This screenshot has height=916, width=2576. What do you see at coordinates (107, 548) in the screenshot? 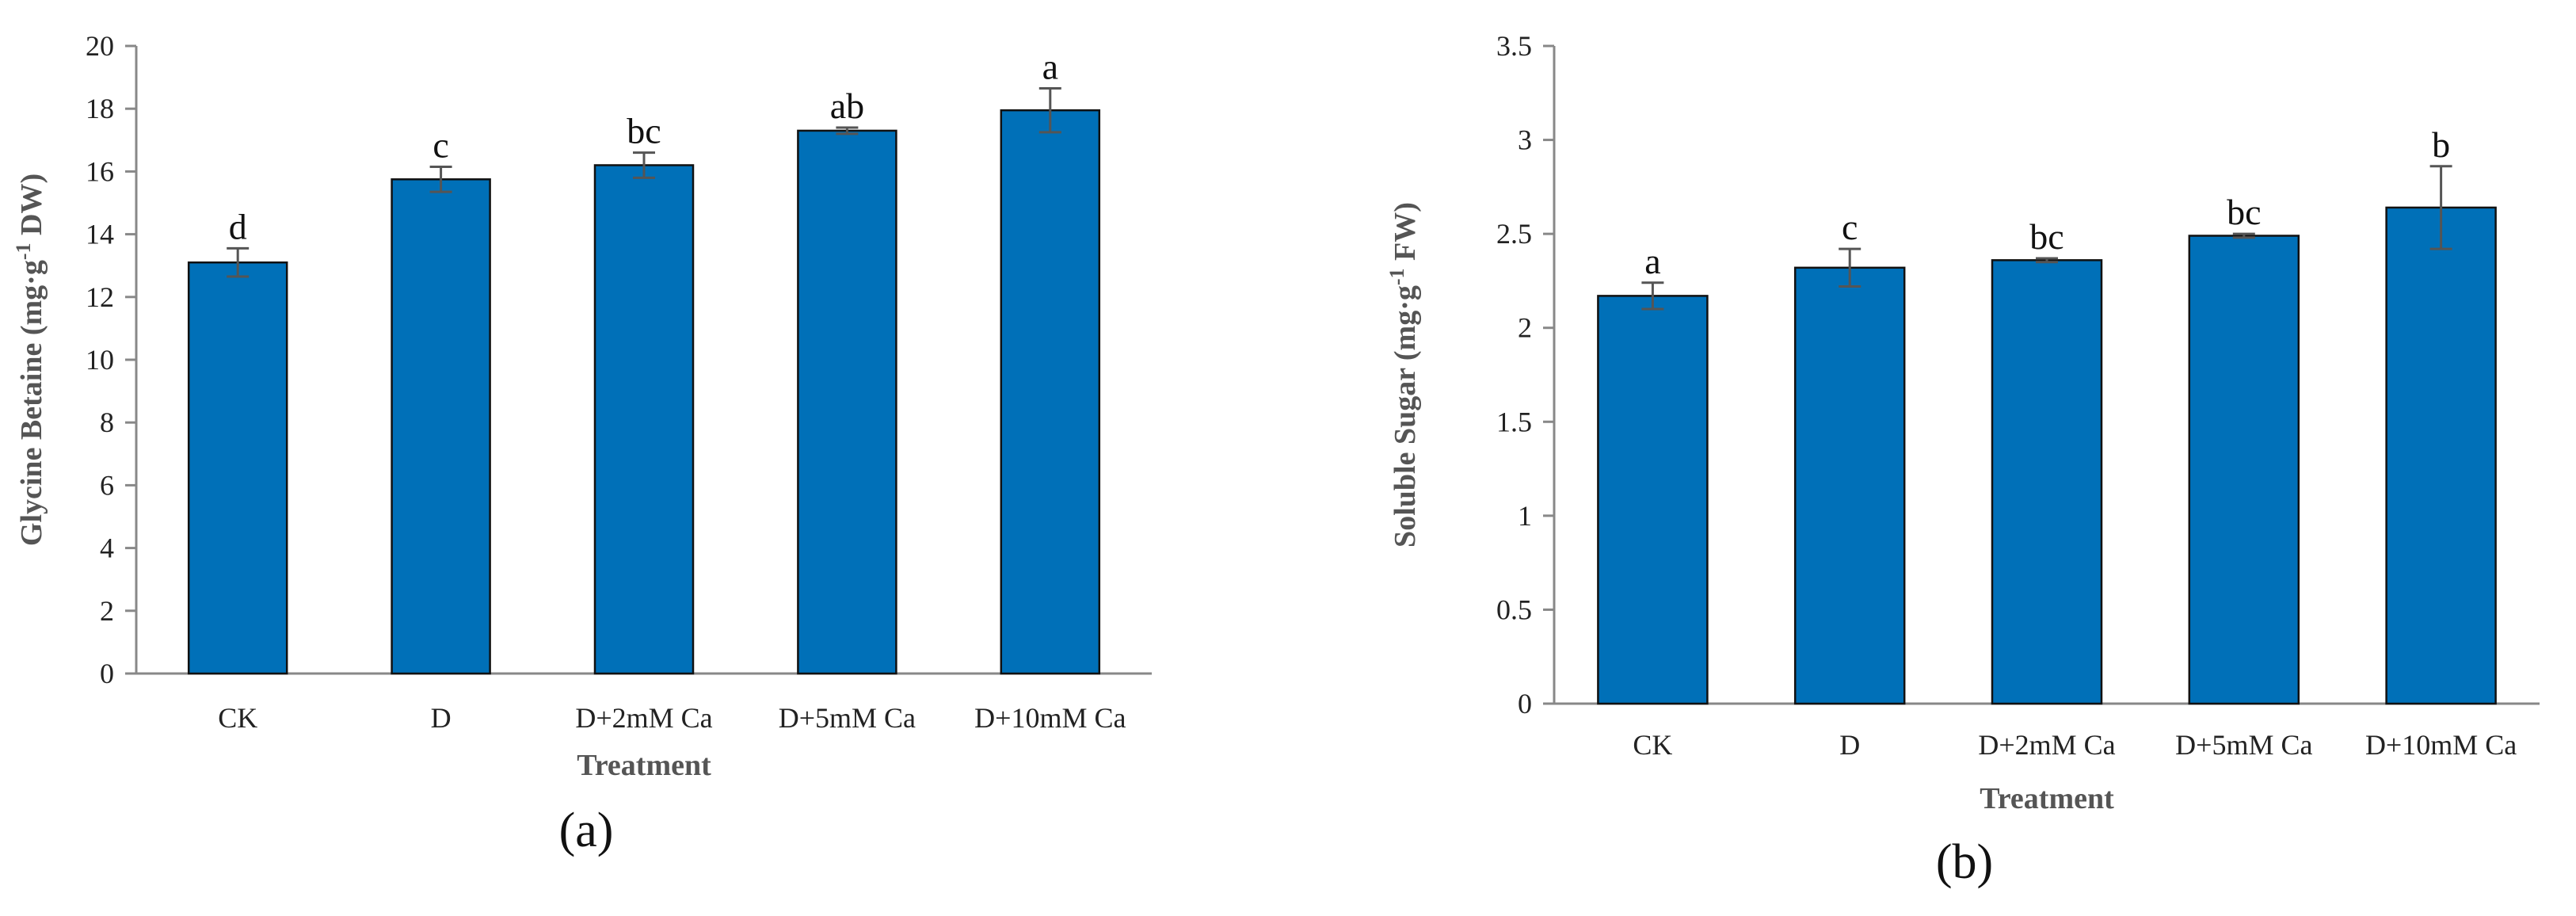
I see `y-tick-label: 4` at bounding box center [107, 548].